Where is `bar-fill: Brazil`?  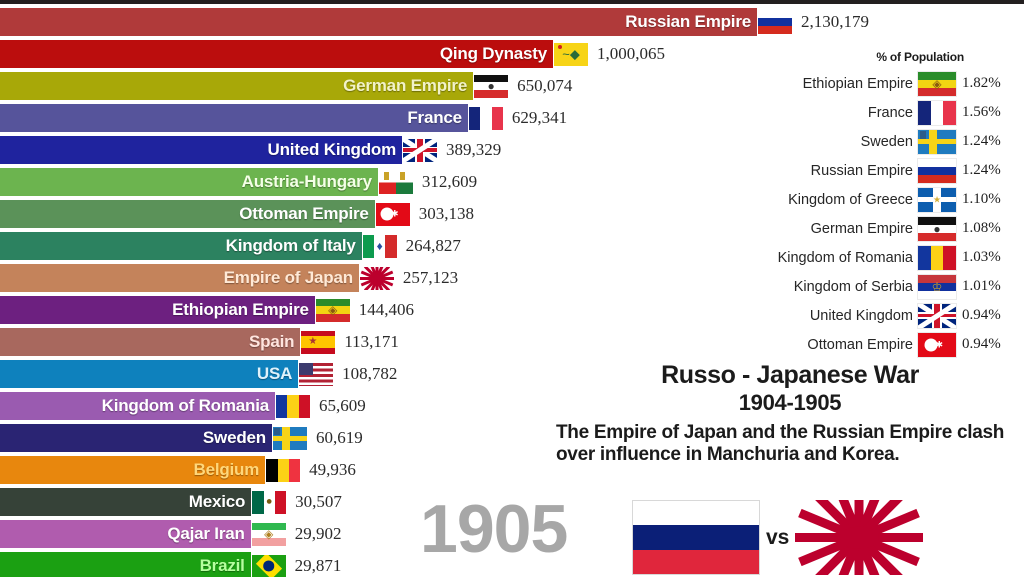
bar-fill: Brazil is located at coordinates (125, 564).